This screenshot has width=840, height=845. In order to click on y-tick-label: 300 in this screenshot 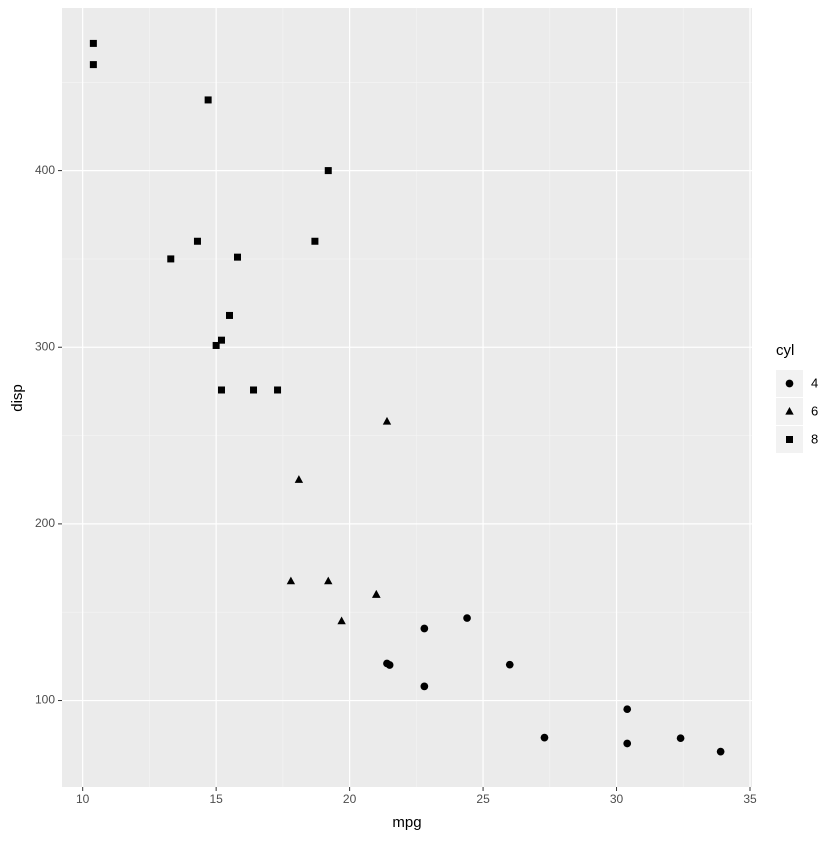, I will do `click(45, 346)`.